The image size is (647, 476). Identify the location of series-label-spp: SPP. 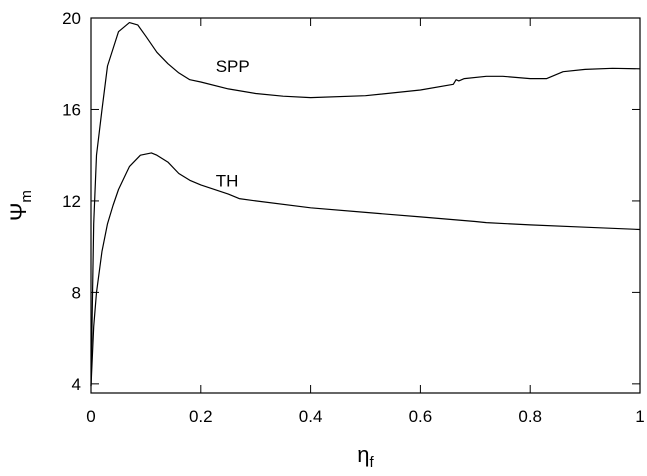
(233, 66).